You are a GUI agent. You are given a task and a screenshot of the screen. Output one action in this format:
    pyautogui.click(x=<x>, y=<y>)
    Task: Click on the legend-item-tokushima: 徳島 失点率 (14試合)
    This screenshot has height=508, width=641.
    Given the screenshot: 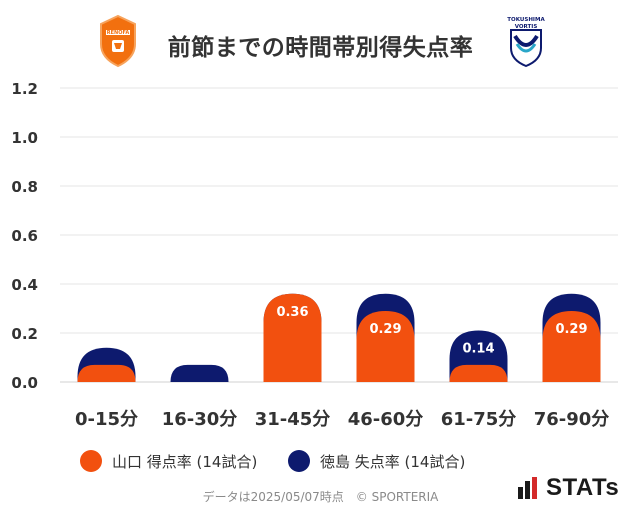 What is the action you would take?
    pyautogui.click(x=376, y=461)
    